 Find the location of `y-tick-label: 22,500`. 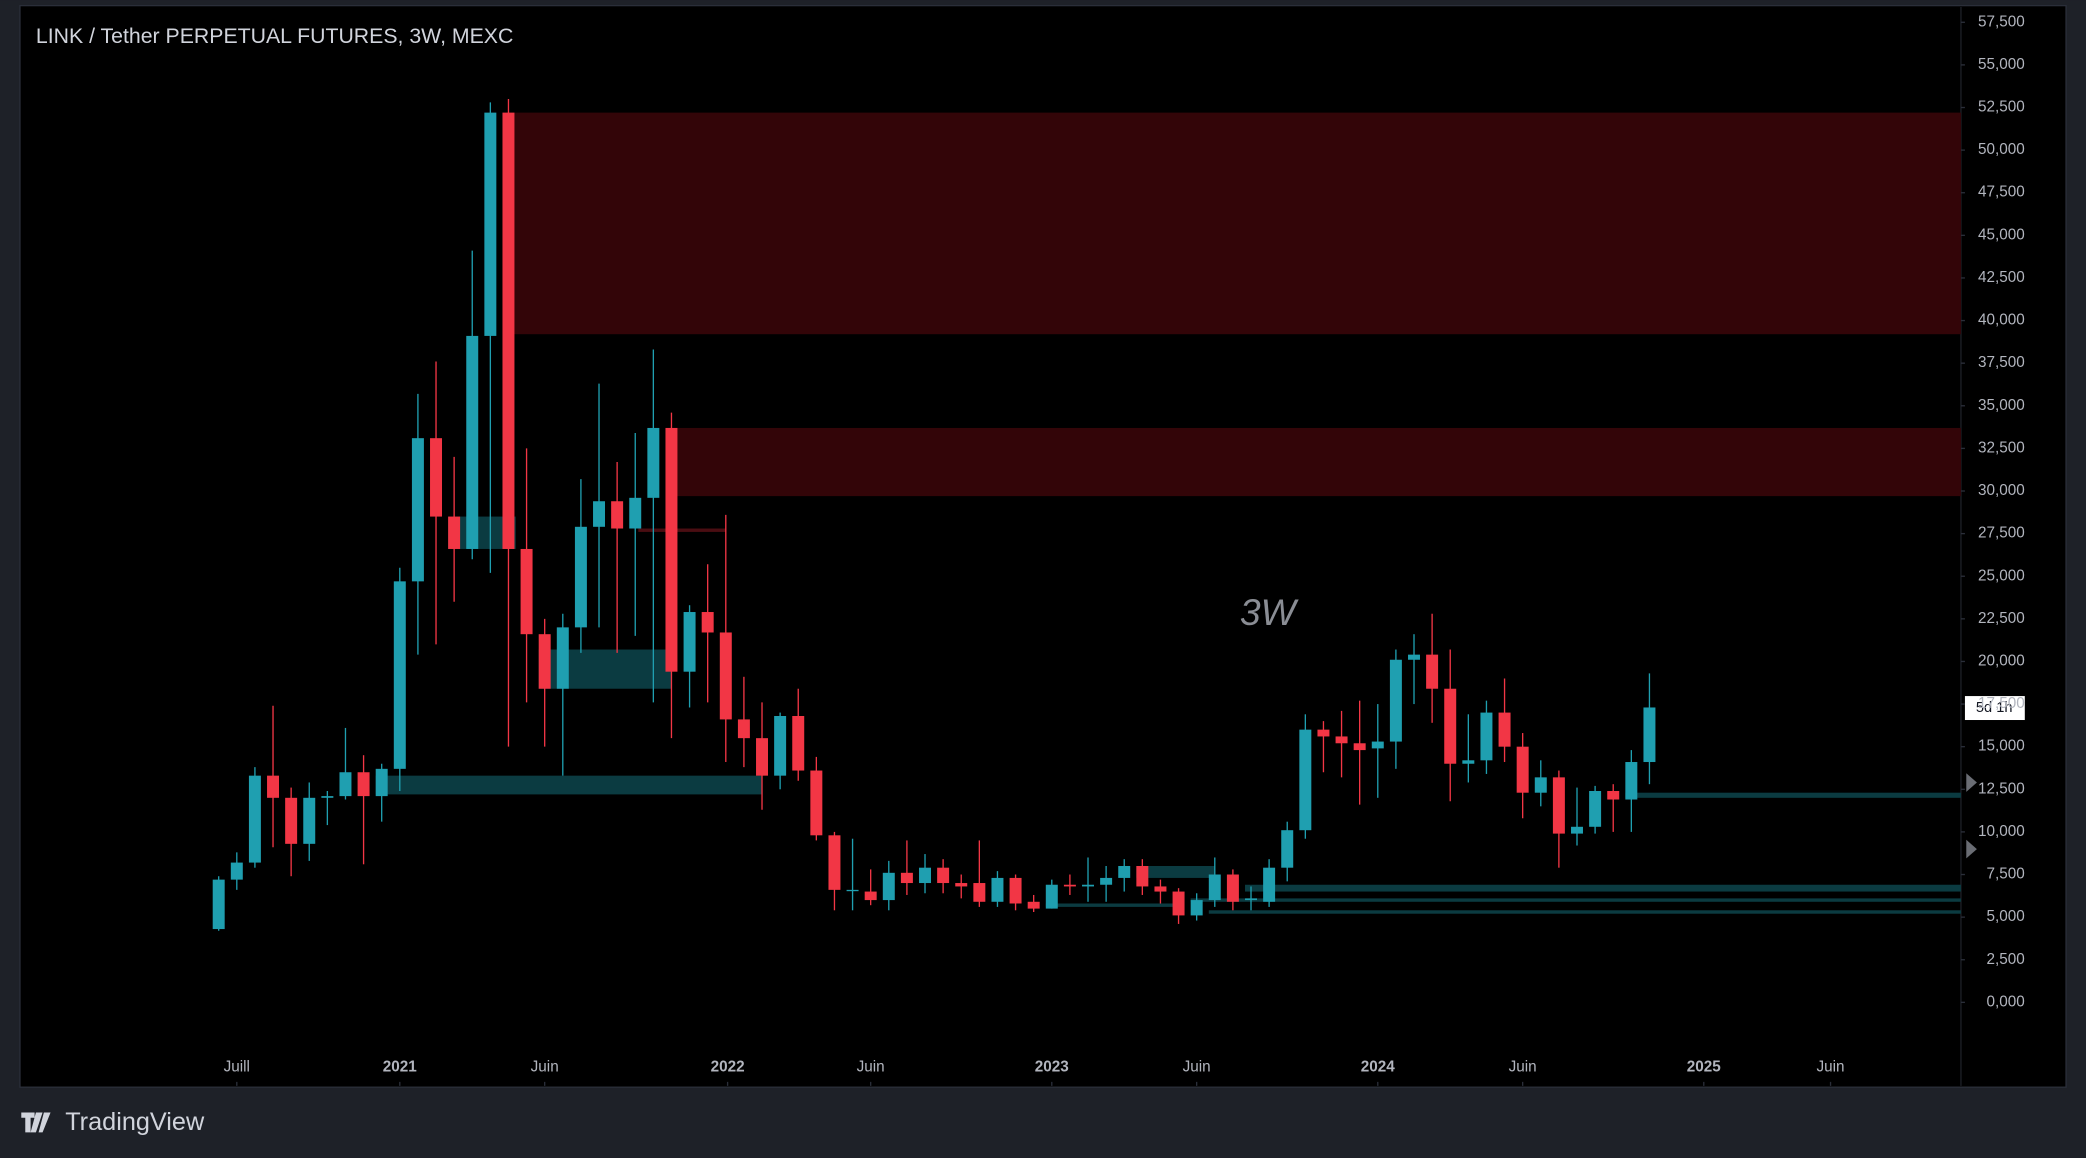

y-tick-label: 22,500 is located at coordinates (2001, 618).